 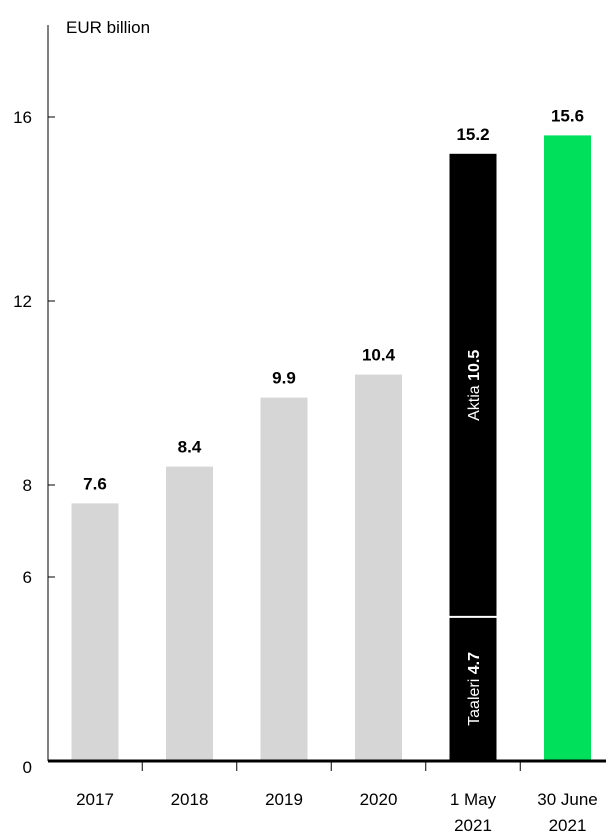 What do you see at coordinates (27, 577) in the screenshot?
I see `y-tick-label: 6` at bounding box center [27, 577].